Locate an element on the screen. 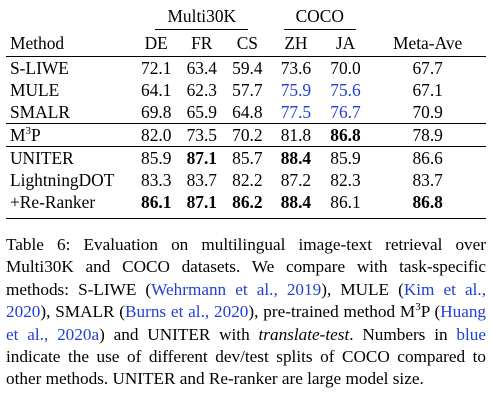  value-cell: 81.8 is located at coordinates (296, 135).